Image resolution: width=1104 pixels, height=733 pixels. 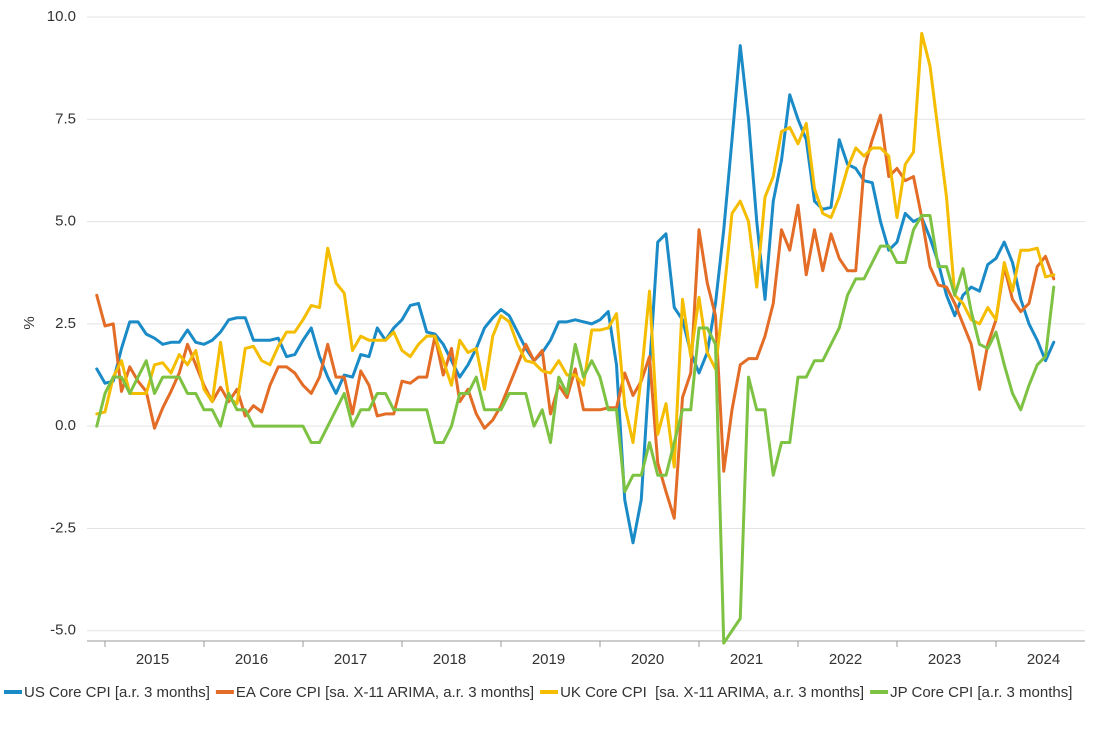 I want to click on legend-item: US Core CPI [a.r. 3 months], so click(x=107, y=692).